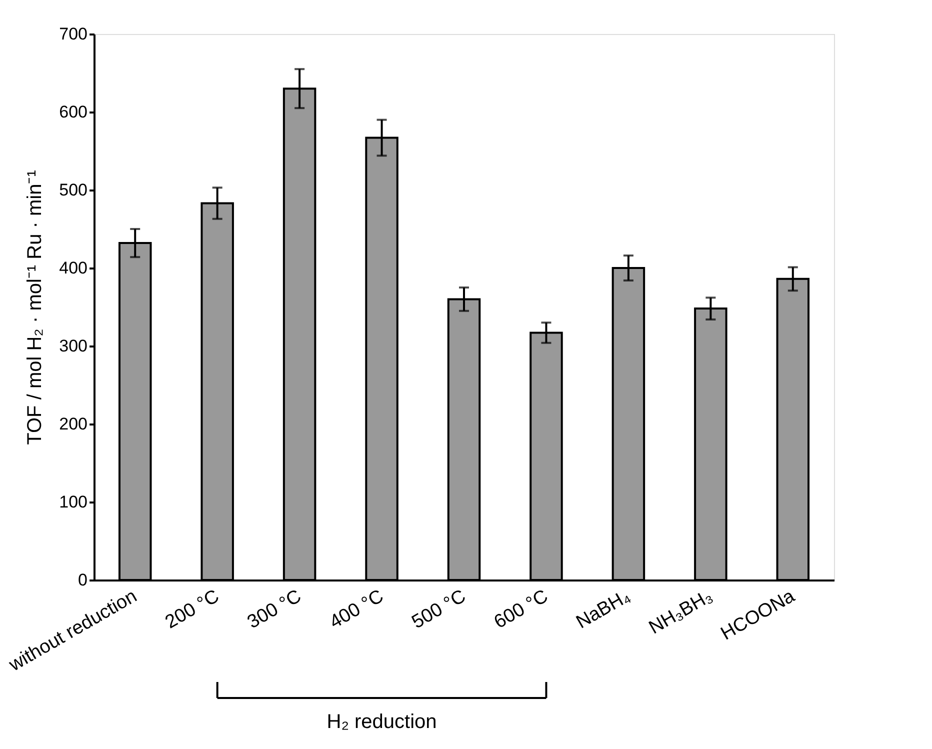 The image size is (932, 749). What do you see at coordinates (73, 34) in the screenshot?
I see `y-tick-label: 700` at bounding box center [73, 34].